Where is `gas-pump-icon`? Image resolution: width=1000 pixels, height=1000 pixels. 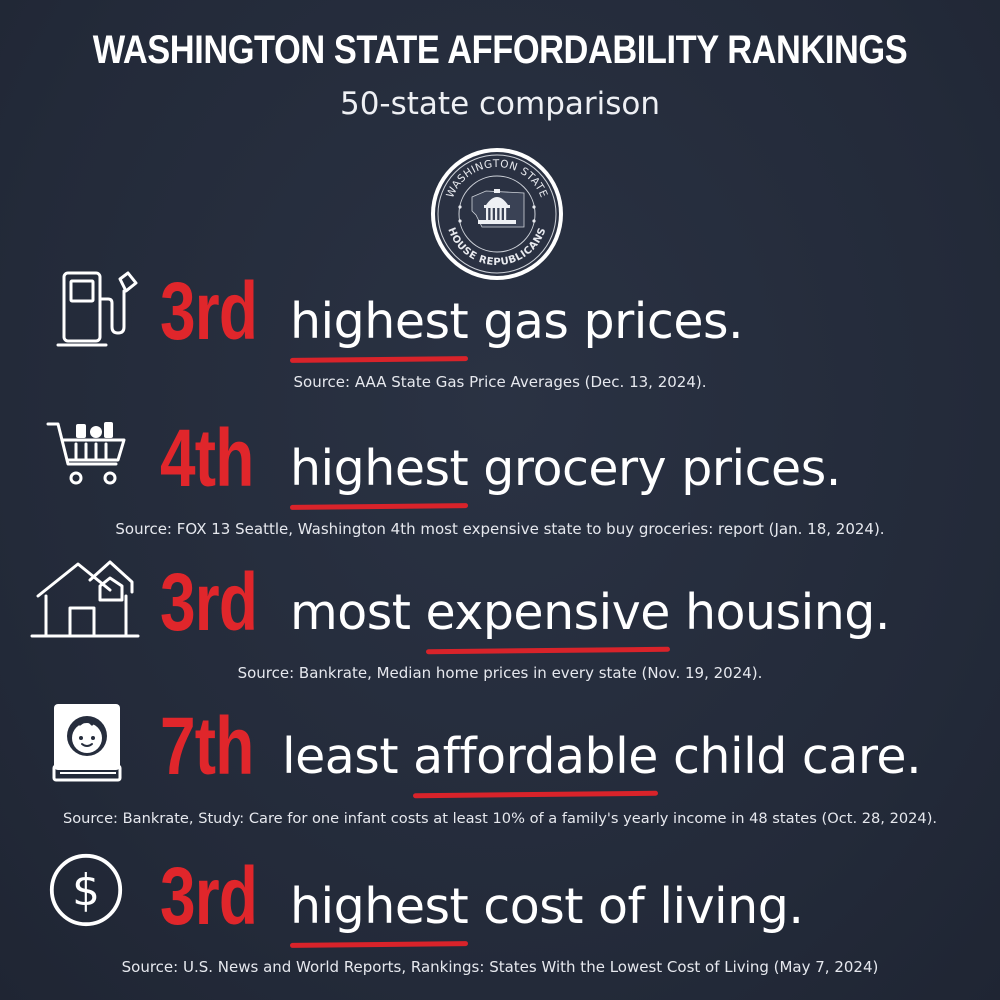 gas-pump-icon is located at coordinates (97, 309).